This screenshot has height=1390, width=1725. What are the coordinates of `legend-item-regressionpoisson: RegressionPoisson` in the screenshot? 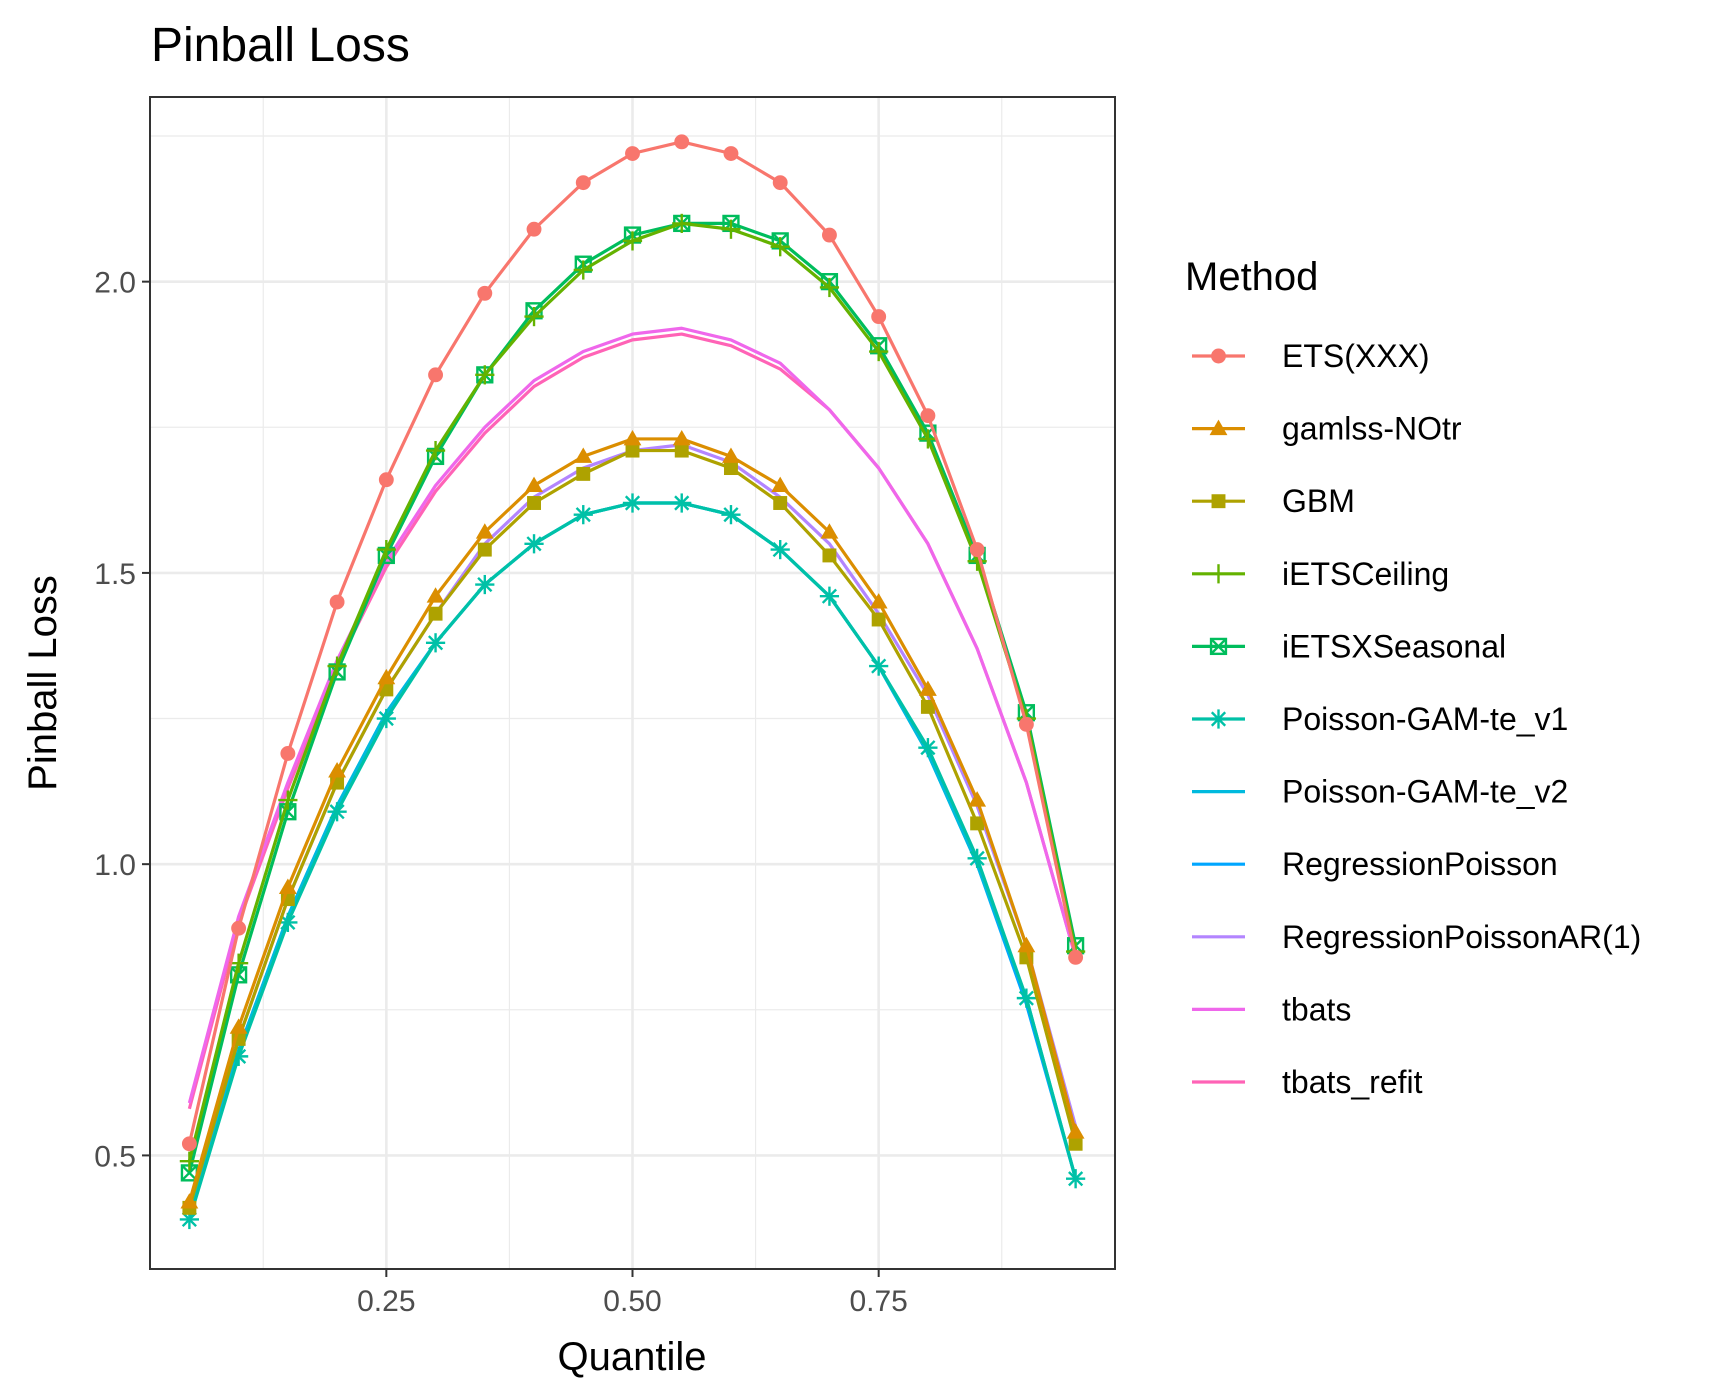 It's located at (1375, 864).